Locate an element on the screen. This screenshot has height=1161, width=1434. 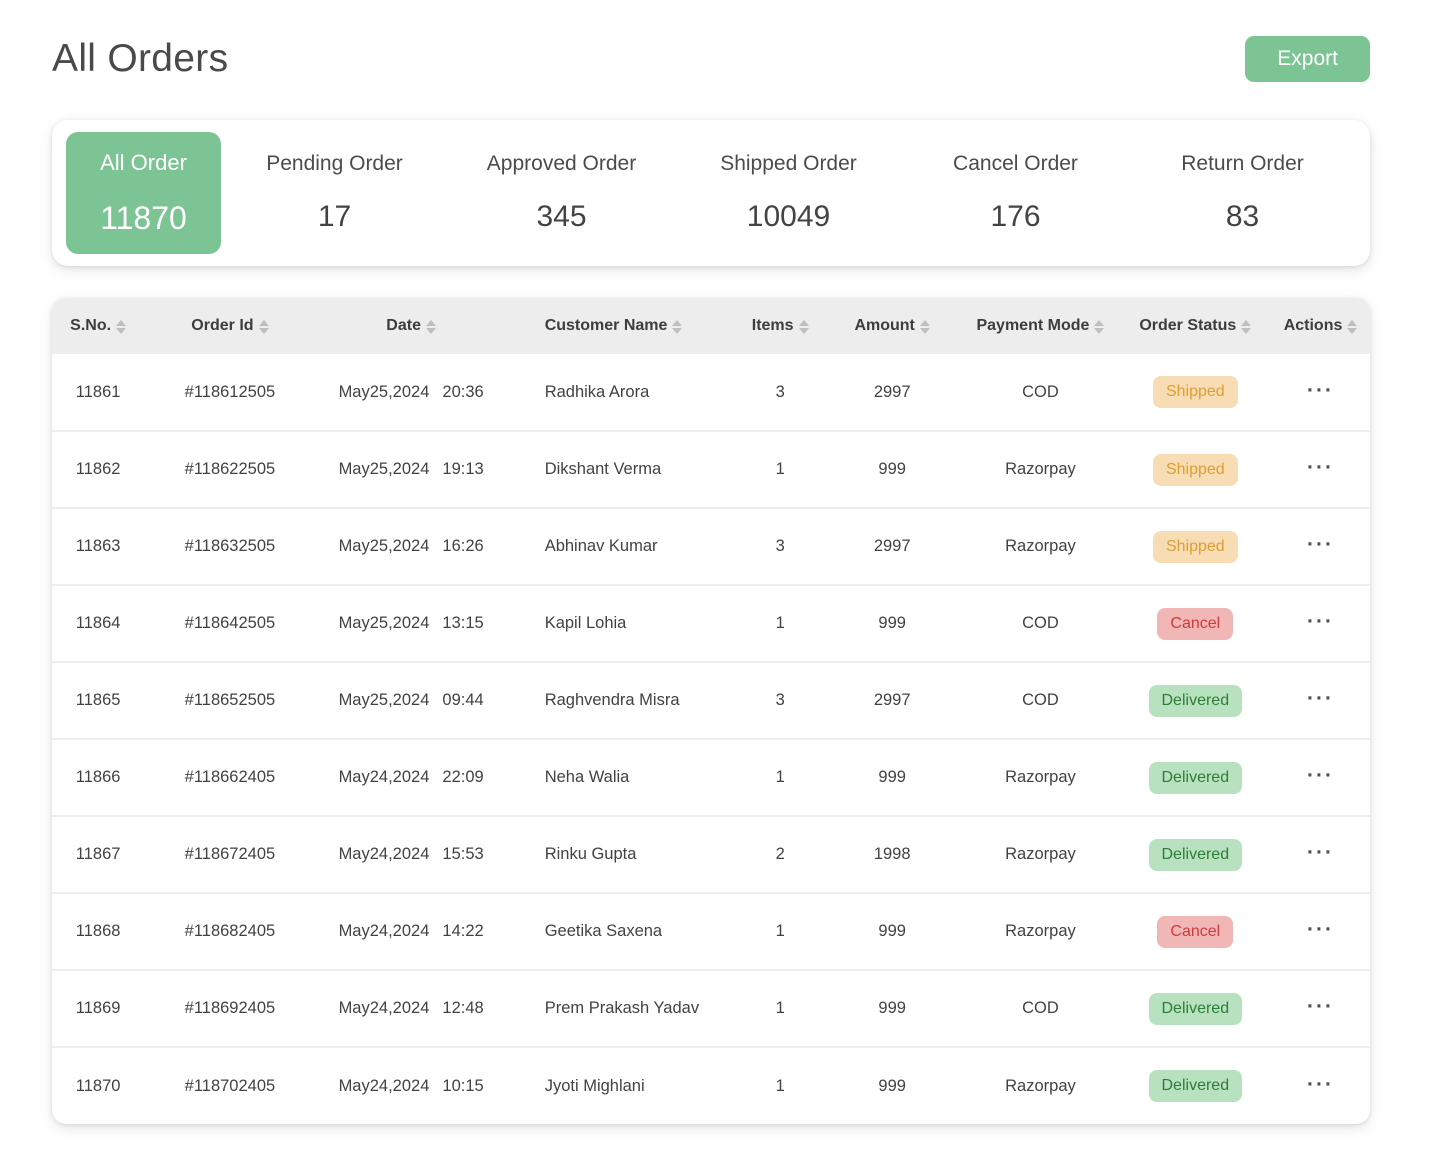
time-text: 13:15 is located at coordinates (463, 623).